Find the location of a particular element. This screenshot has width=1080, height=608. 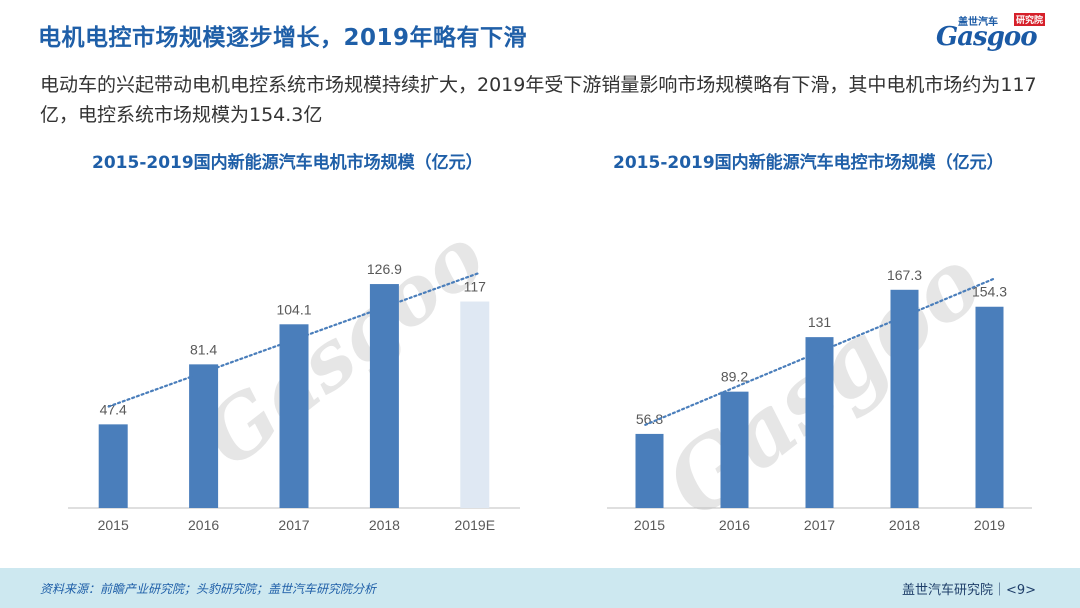

data-label-2019E: 117 is located at coordinates (475, 287).